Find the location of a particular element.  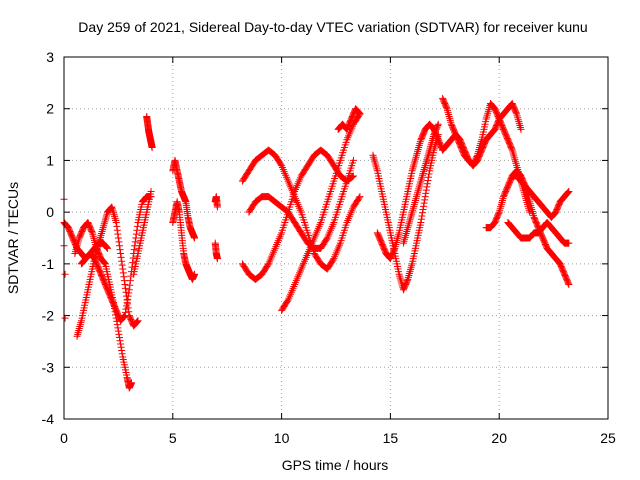

x-axis-label: GPS time / hours is located at coordinates (335, 465).